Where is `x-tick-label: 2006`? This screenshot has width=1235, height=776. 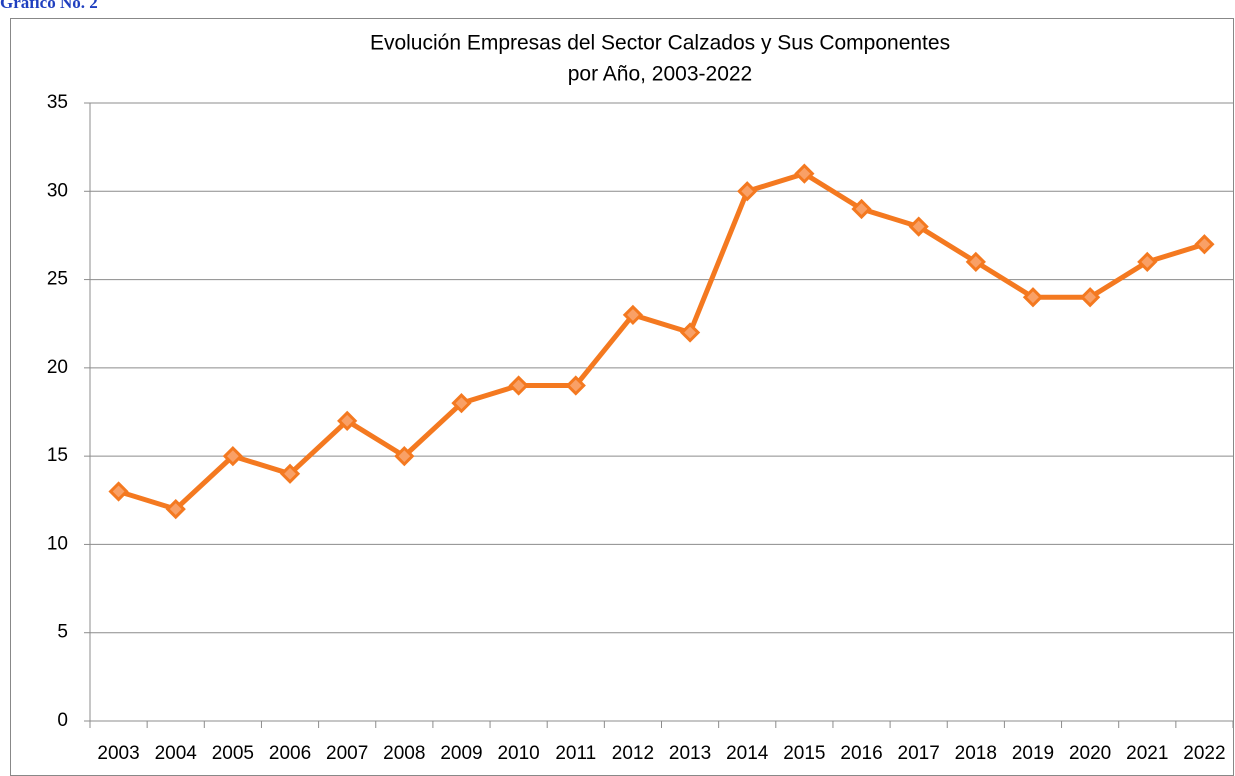
x-tick-label: 2006 is located at coordinates (290, 753).